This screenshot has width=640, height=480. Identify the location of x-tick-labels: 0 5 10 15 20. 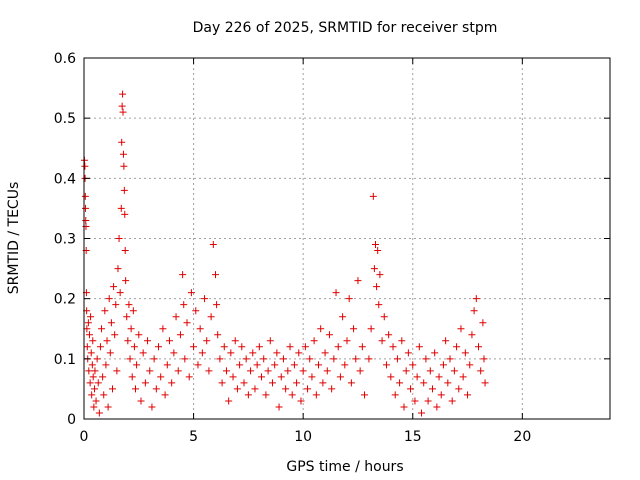
(306, 437).